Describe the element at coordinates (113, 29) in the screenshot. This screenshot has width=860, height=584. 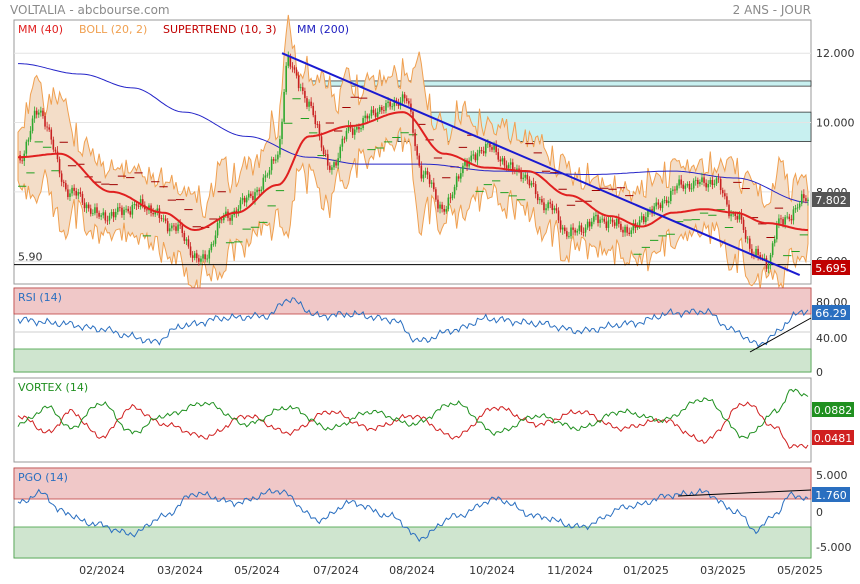
I see `legend-boll: BOLL (20, 2)` at that location.